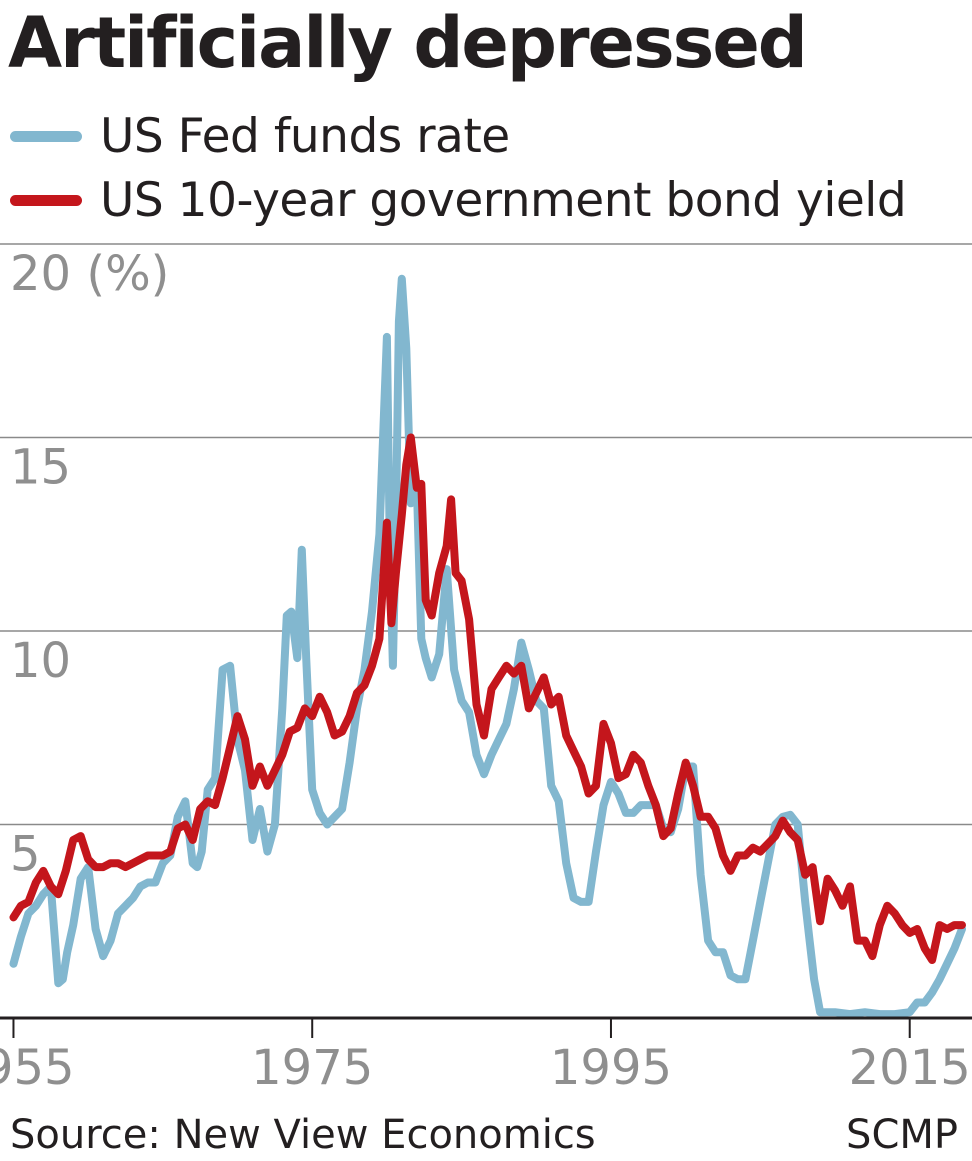 Image resolution: width=972 pixels, height=1161 pixels. What do you see at coordinates (46, 136) in the screenshot?
I see `legend-swatch-fed-funds` at bounding box center [46, 136].